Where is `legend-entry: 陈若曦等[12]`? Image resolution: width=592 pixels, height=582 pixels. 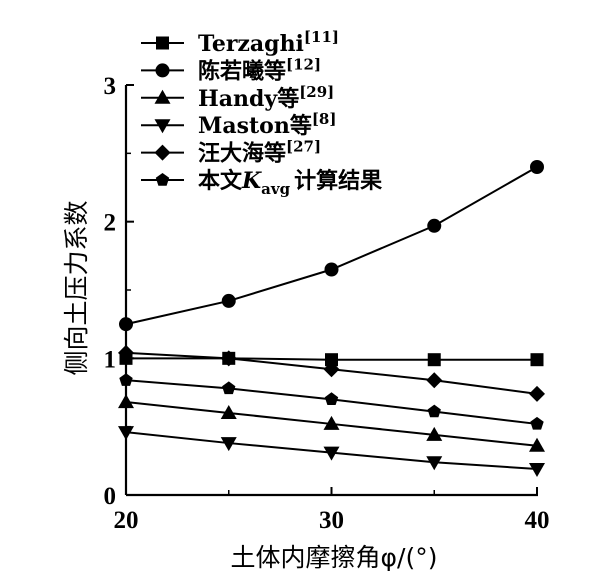 legend-entry: 陈若曦等[12] is located at coordinates (231, 69).